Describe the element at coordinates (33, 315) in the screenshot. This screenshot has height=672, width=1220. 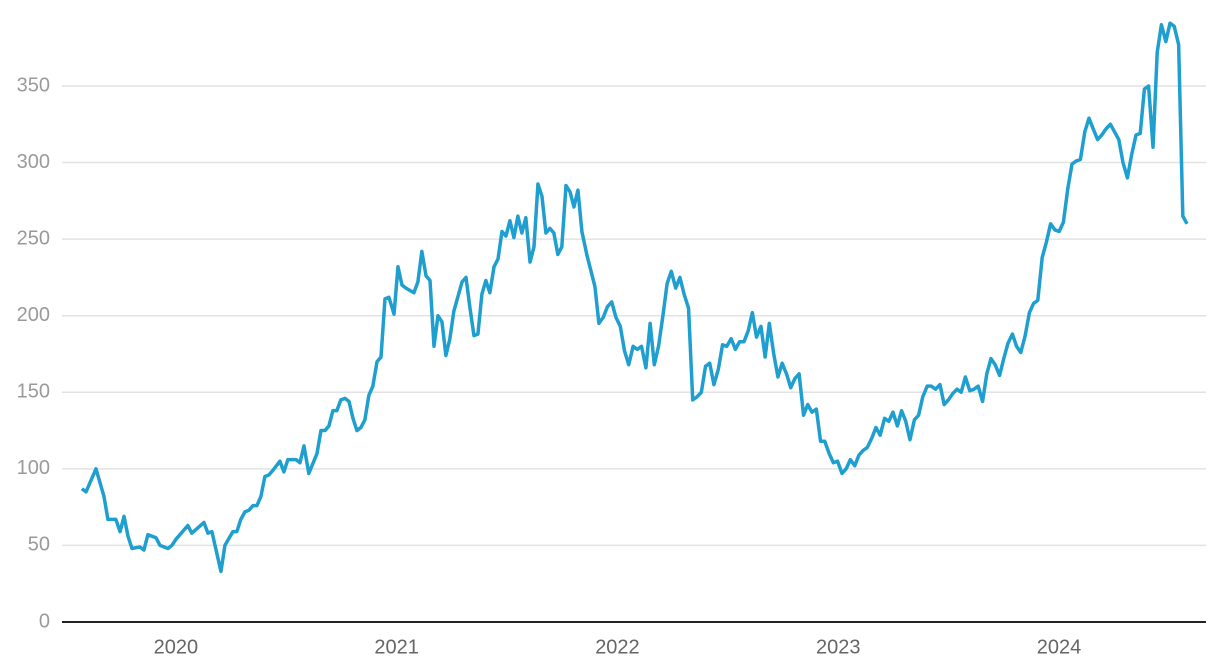
I see `y-tick-label: 200` at that location.